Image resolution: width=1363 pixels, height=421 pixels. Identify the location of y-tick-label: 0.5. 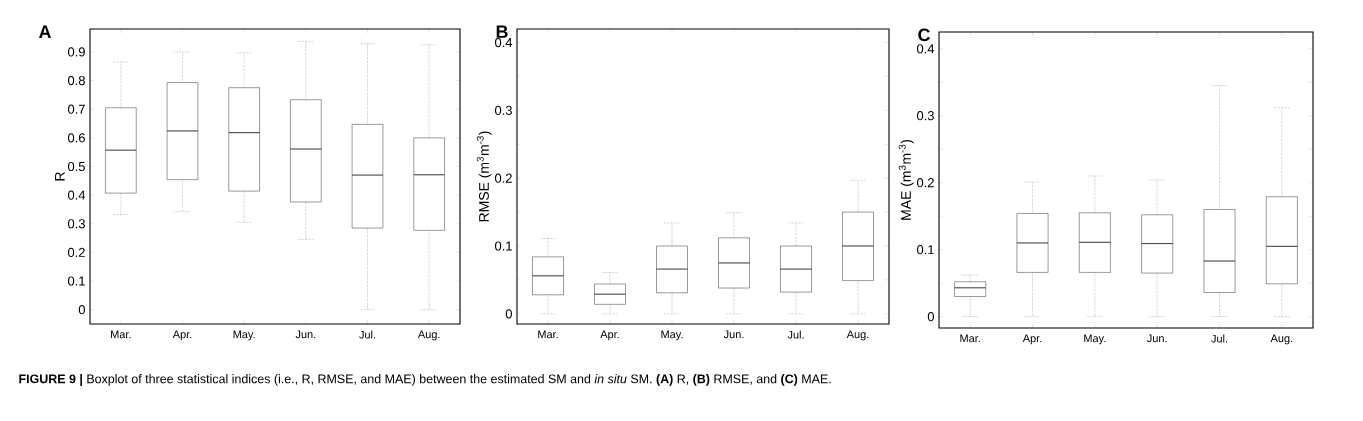
(76, 166).